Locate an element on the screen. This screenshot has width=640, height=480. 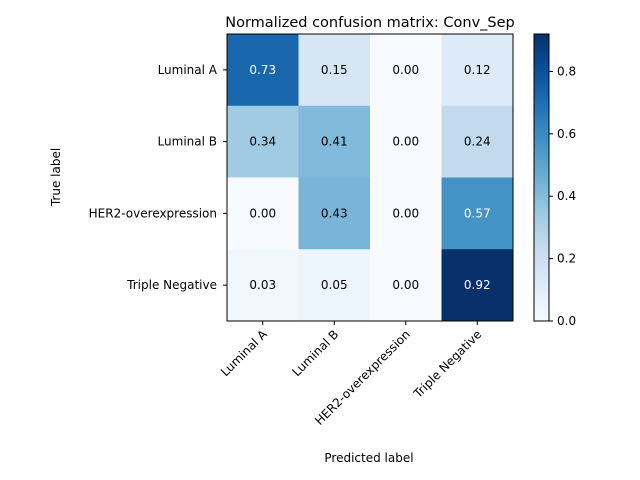
y-tick-label: HER2-overexpression is located at coordinates (153, 213).